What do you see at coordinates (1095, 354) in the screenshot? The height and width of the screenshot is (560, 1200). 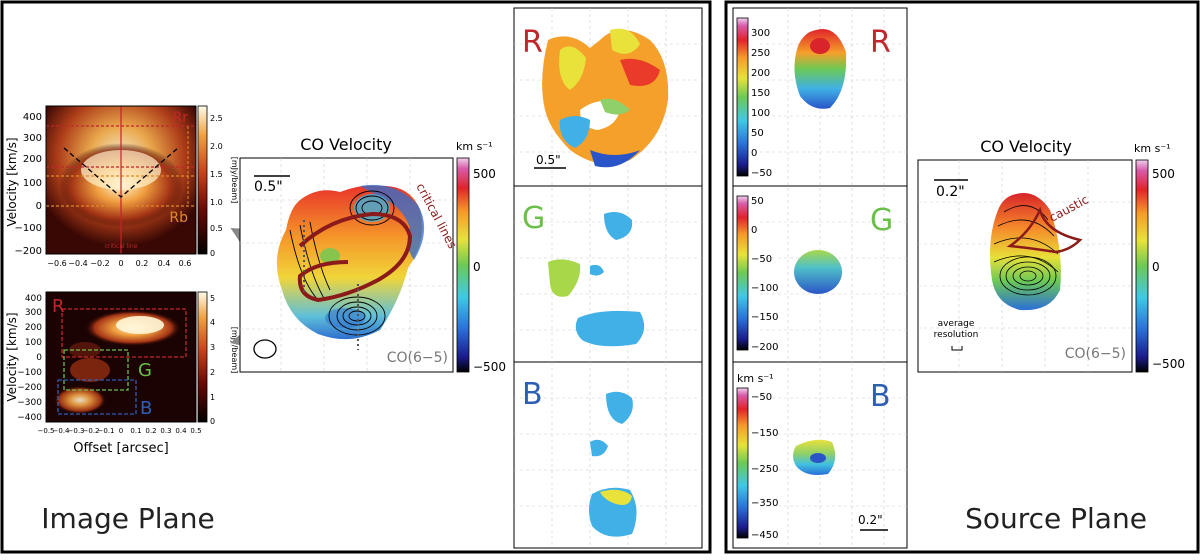 I see `source-velocity-line-label: CO(6−5)` at bounding box center [1095, 354].